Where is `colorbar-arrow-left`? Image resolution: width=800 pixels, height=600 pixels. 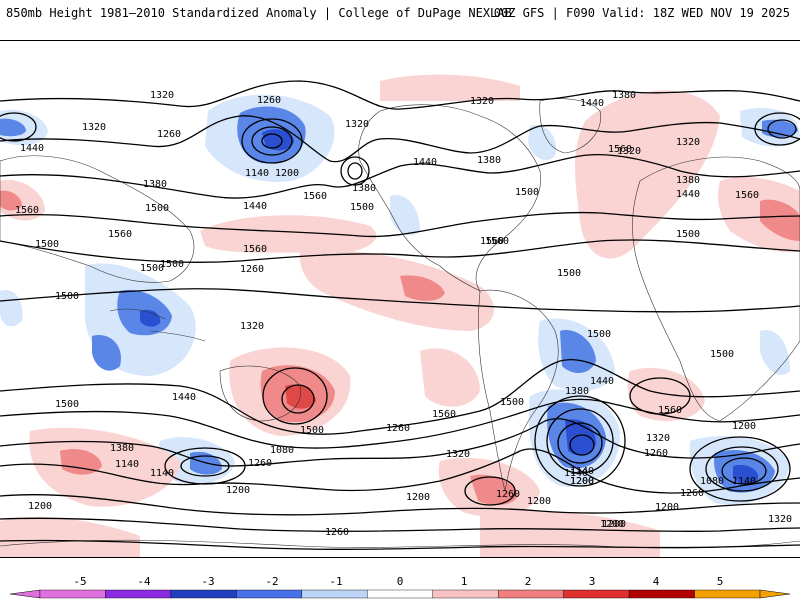
colorbar-arrow-left is located at coordinates (25, 594).